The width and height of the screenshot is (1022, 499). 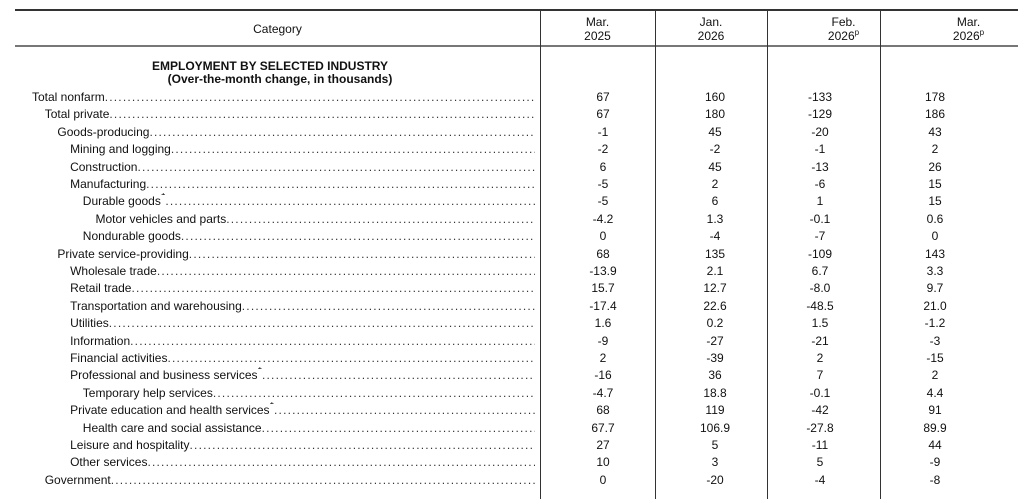 I want to click on row-value: 160, so click(x=715, y=97).